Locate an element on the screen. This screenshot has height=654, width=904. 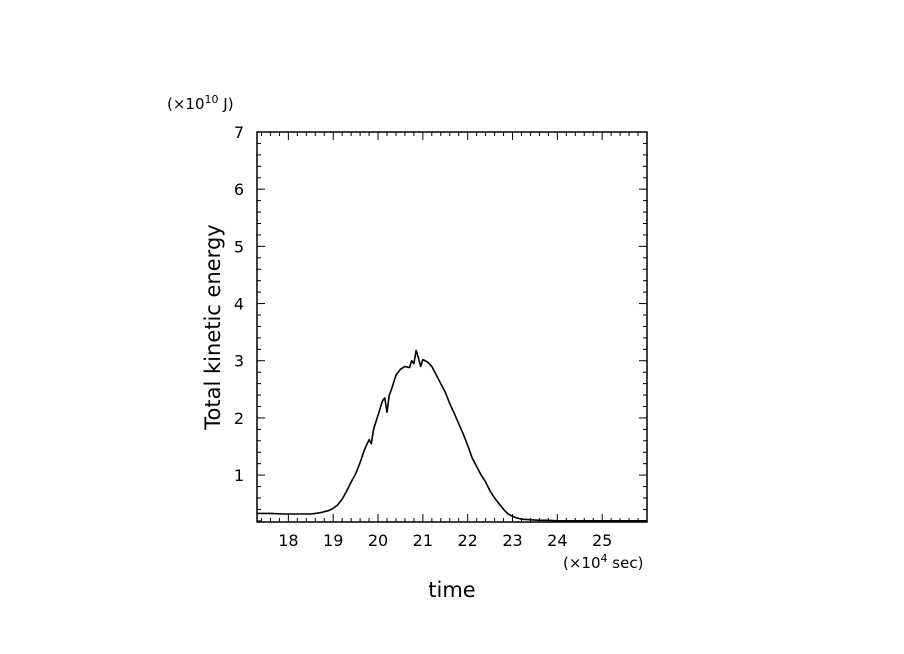
x-tick-label: 19 is located at coordinates (333, 540).